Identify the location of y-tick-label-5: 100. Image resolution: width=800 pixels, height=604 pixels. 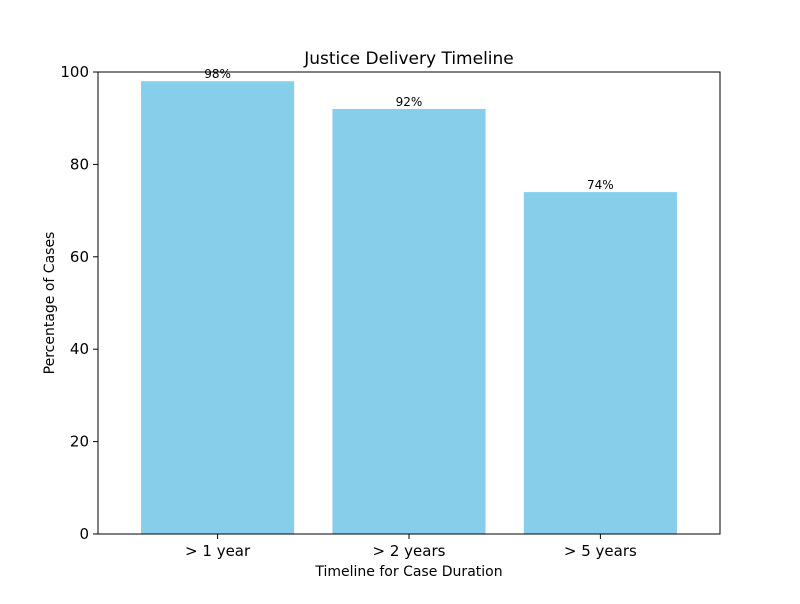
(74, 72).